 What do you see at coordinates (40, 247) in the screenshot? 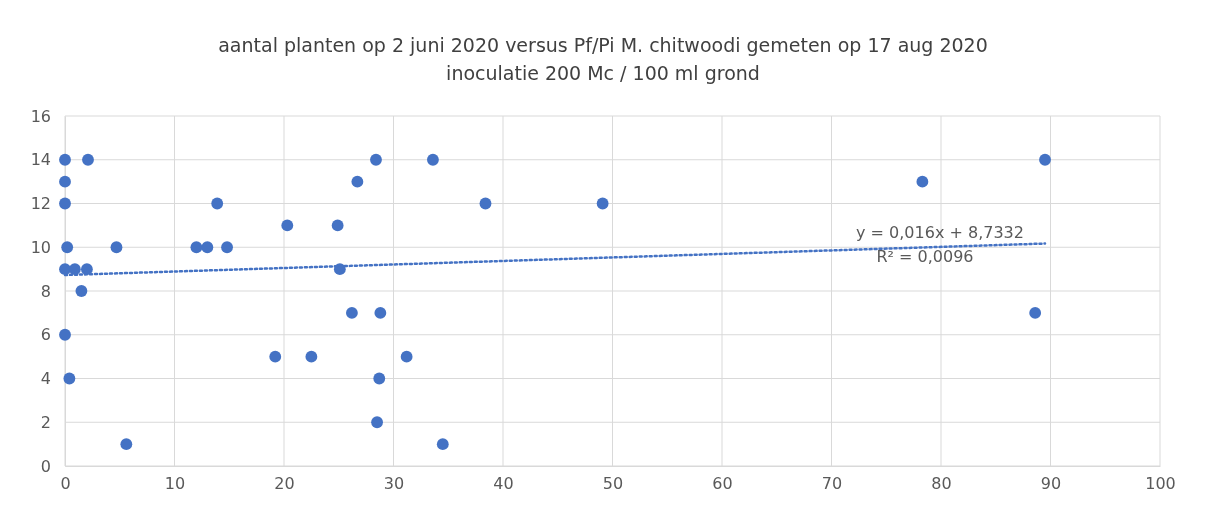
I see `y-tick-label: 10` at bounding box center [40, 247].